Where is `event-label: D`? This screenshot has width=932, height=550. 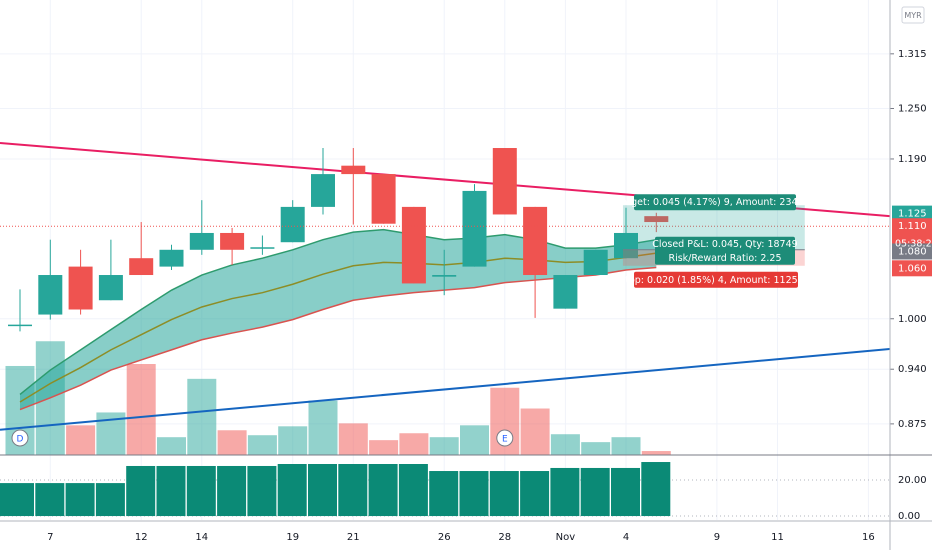 event-label: D is located at coordinates (20, 440).